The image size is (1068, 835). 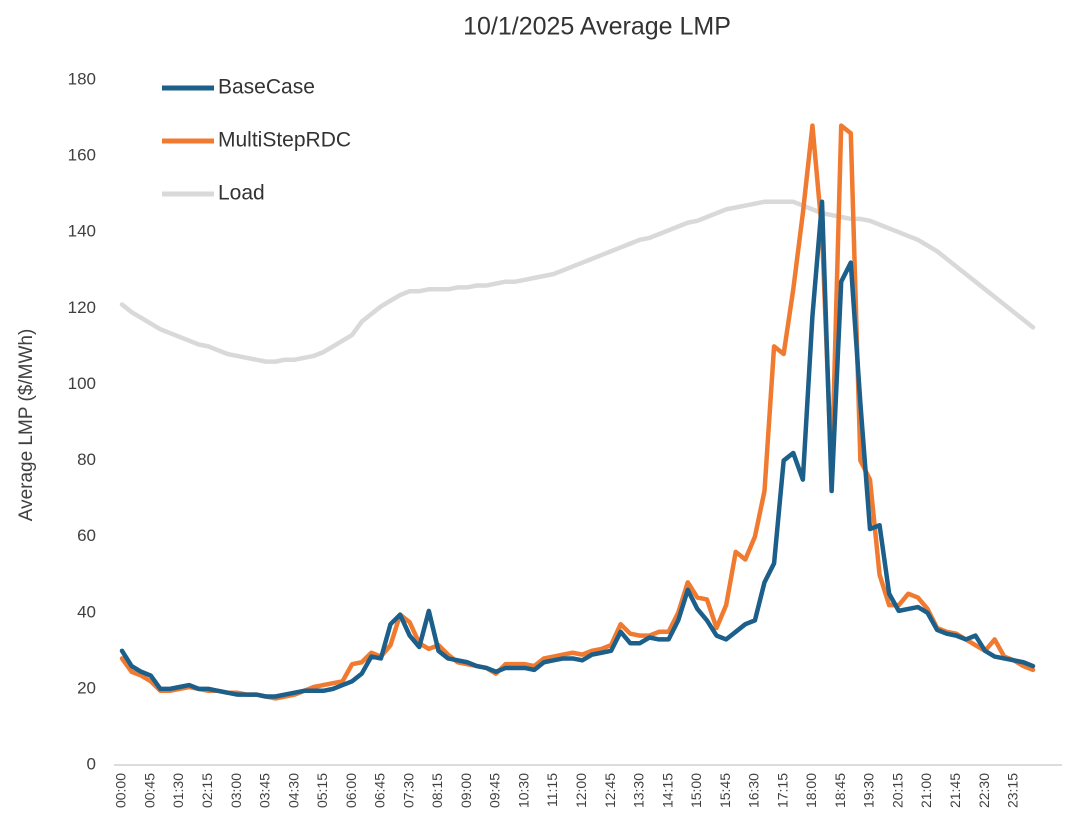 I want to click on x-tick-label: 06:00, so click(x=351, y=790).